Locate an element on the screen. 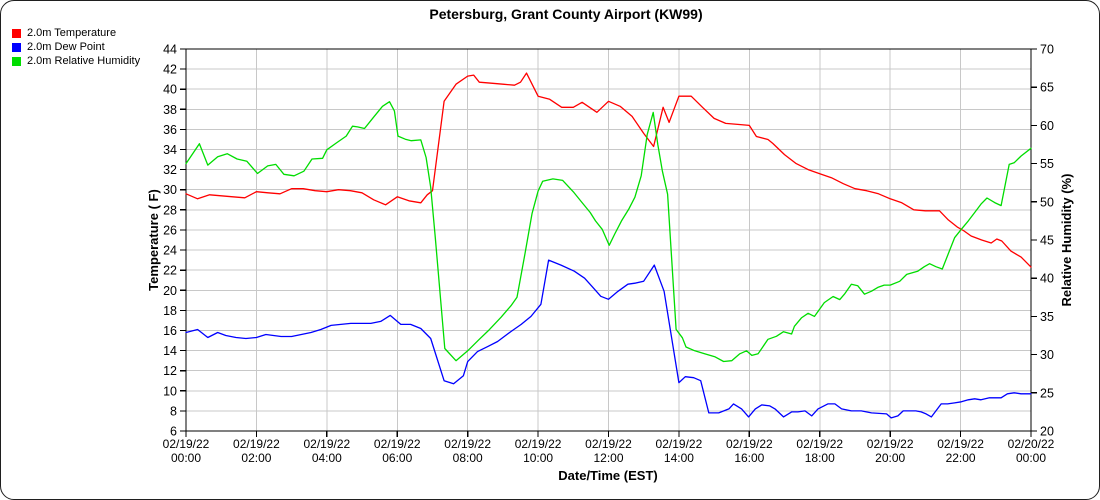  y-right-tick-label: 50 is located at coordinates (1047, 202).